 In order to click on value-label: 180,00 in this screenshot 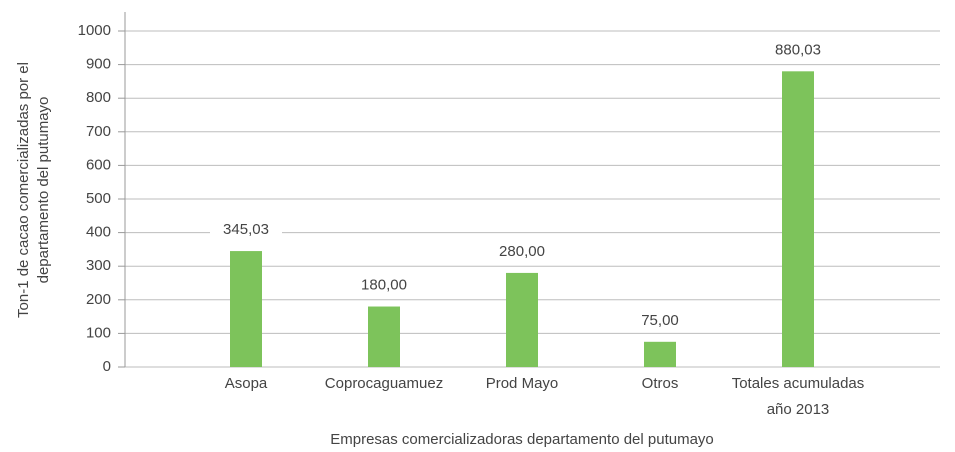, I will do `click(384, 284)`.